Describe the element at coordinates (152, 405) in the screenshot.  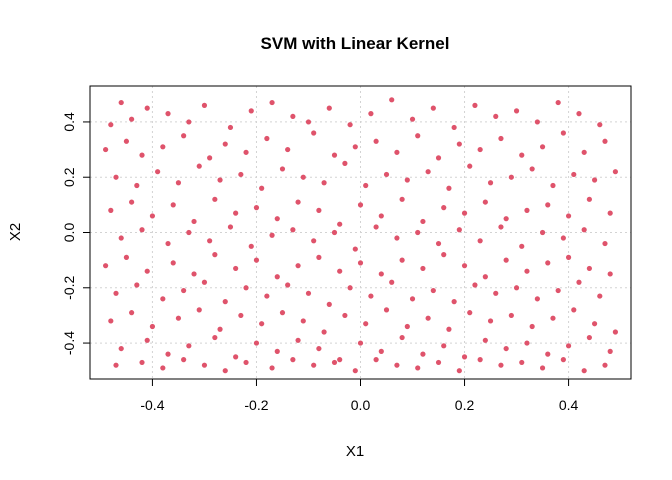
I see `x-tick-label-0: -0.4` at that location.